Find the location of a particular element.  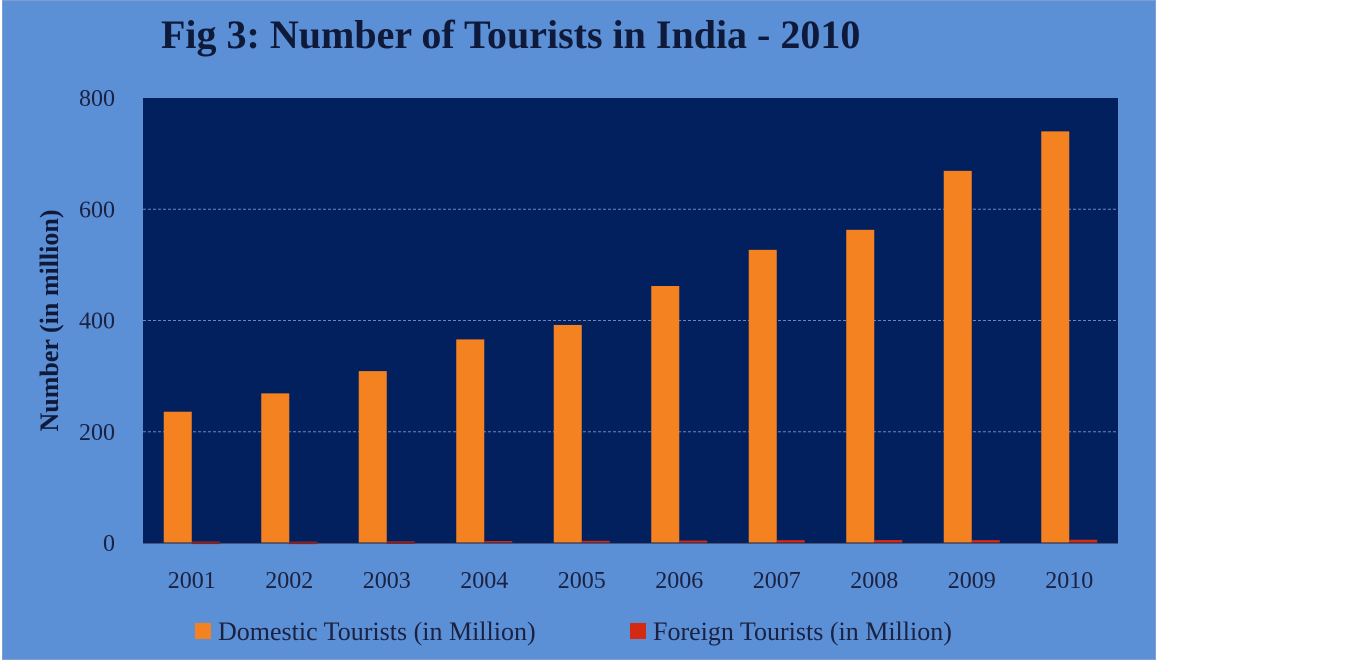

y-tick-label: 400 is located at coordinates (97, 322).